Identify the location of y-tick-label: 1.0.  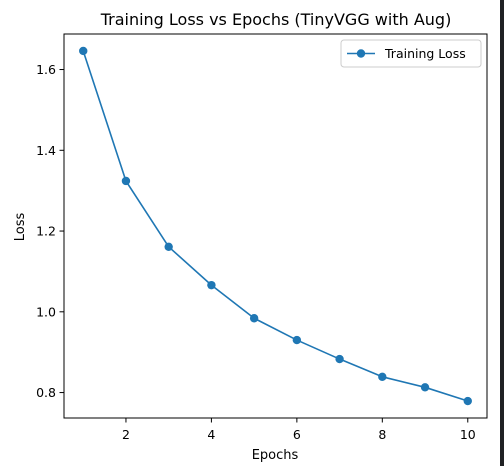
(46, 311).